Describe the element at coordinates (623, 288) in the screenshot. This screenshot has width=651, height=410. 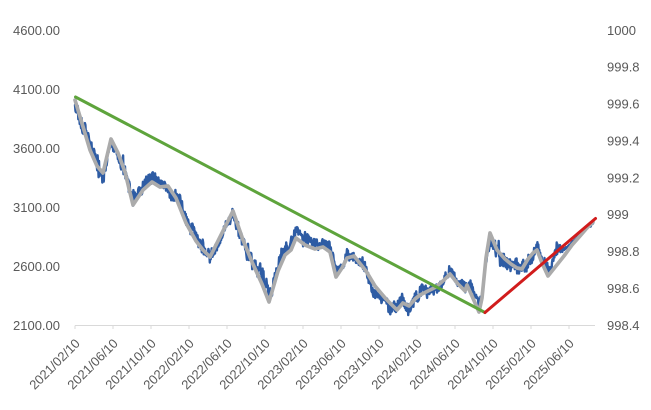
I see `svg-text: 998.6` at that location.